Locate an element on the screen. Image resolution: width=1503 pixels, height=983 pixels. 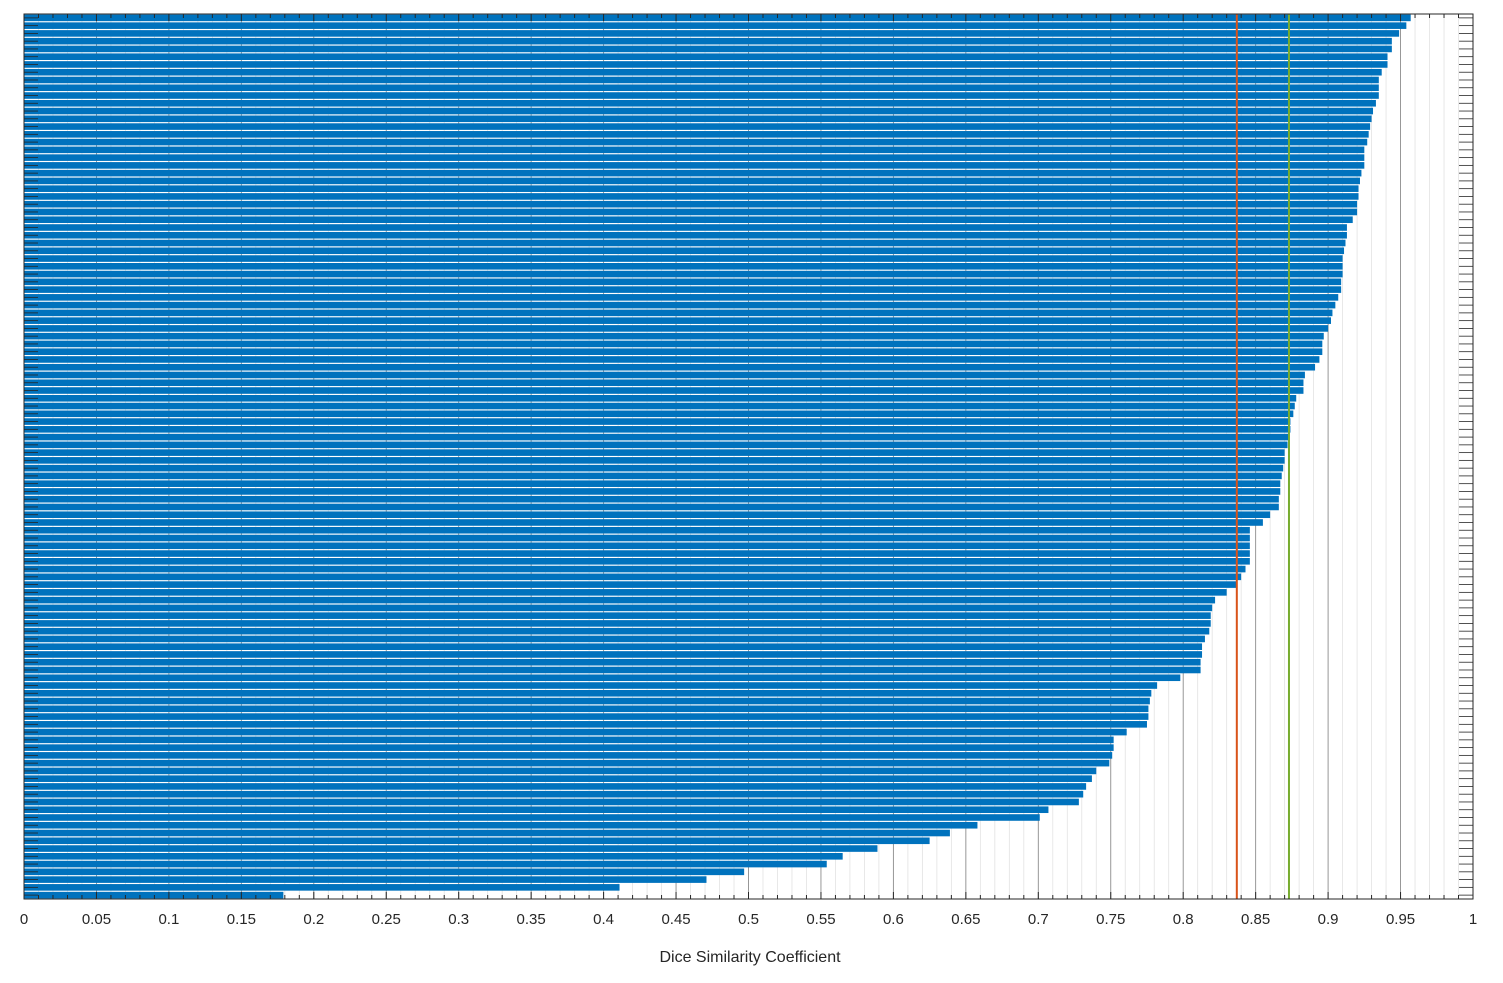
x-tick-label: 0.45 is located at coordinates (675, 919).